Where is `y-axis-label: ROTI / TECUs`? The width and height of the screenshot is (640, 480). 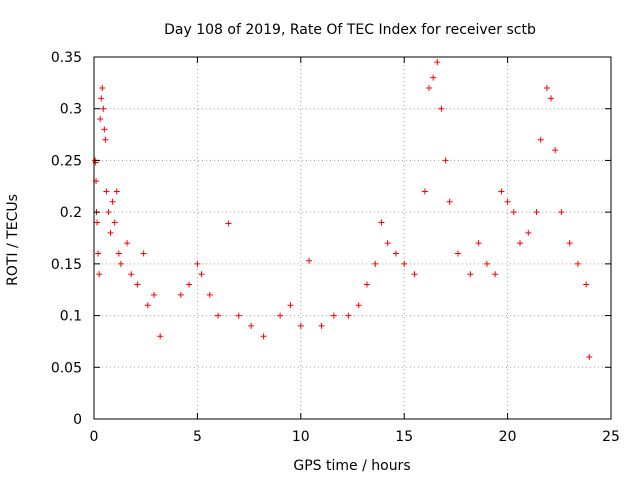
y-axis-label: ROTI / TECUs is located at coordinates (13, 240).